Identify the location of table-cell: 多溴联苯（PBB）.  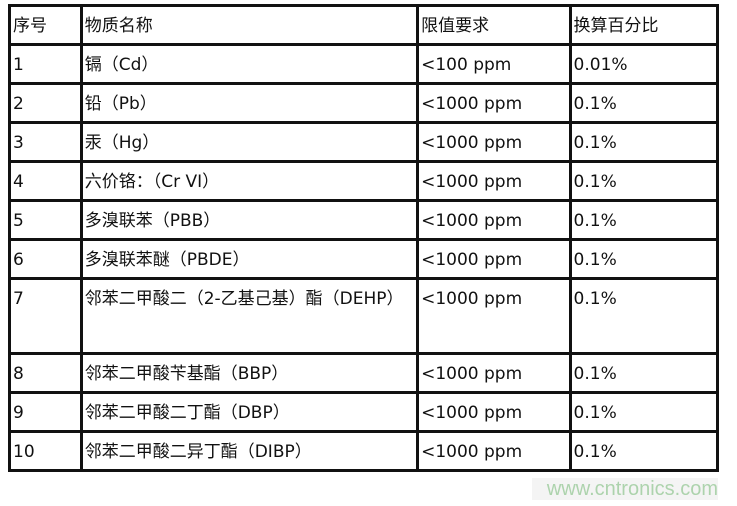
(249, 220).